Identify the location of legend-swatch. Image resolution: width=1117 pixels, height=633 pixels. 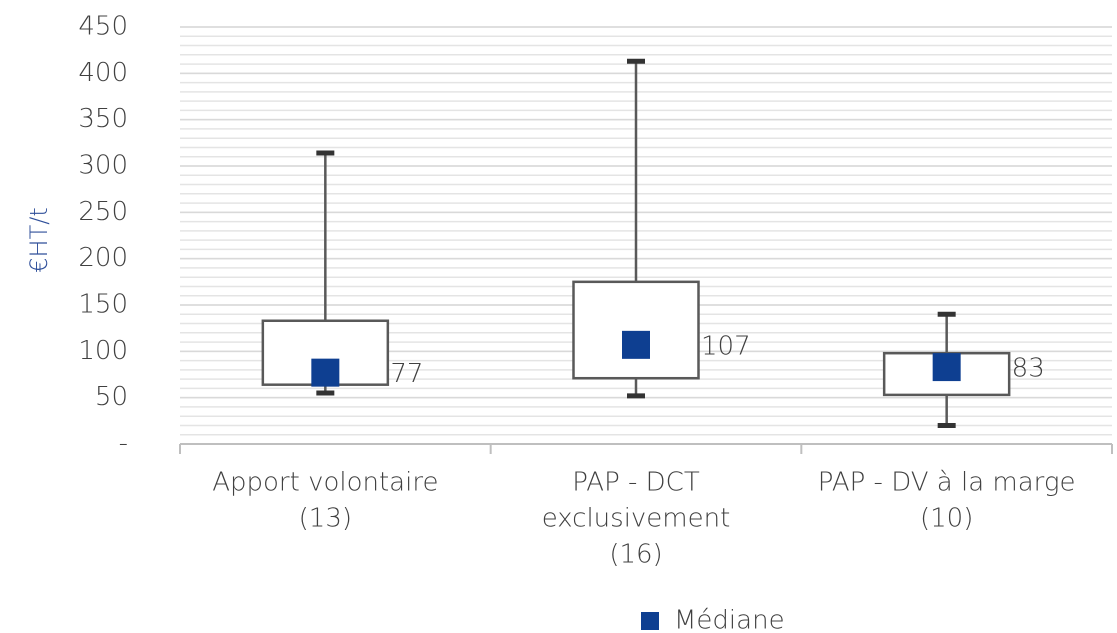
(650, 621).